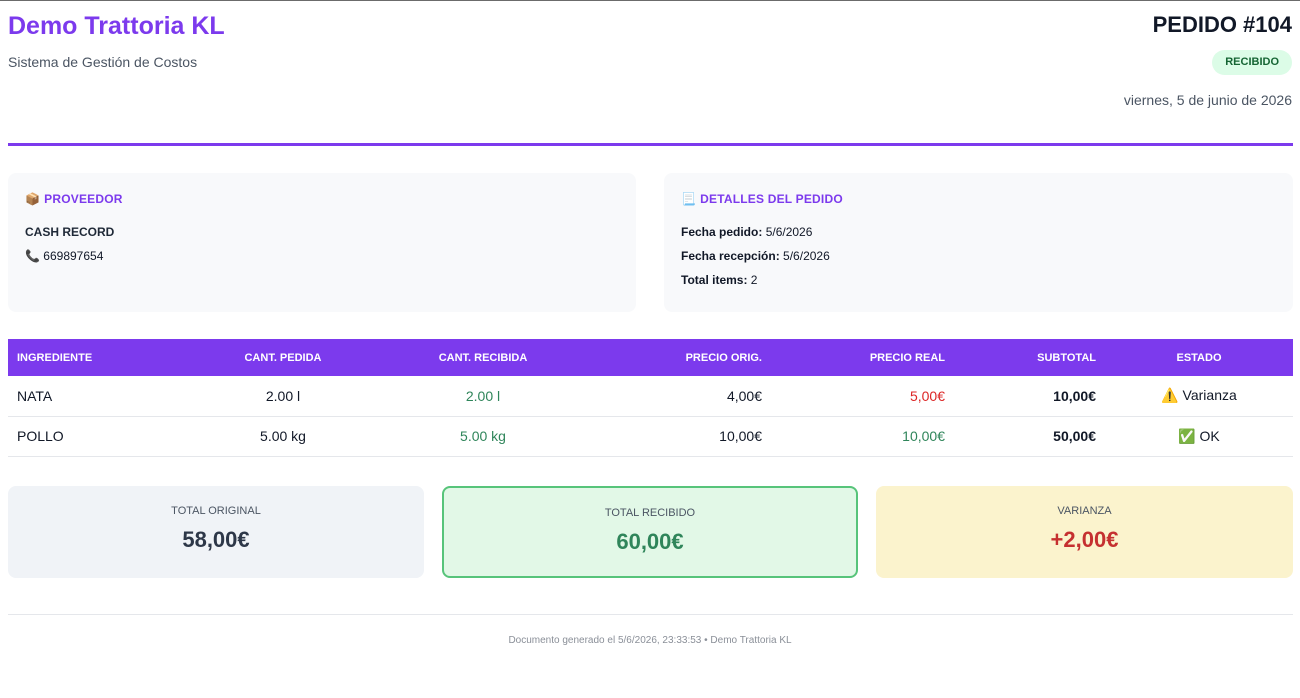  Describe the element at coordinates (216, 539) in the screenshot. I see `total-original-value: 58,00€` at that location.